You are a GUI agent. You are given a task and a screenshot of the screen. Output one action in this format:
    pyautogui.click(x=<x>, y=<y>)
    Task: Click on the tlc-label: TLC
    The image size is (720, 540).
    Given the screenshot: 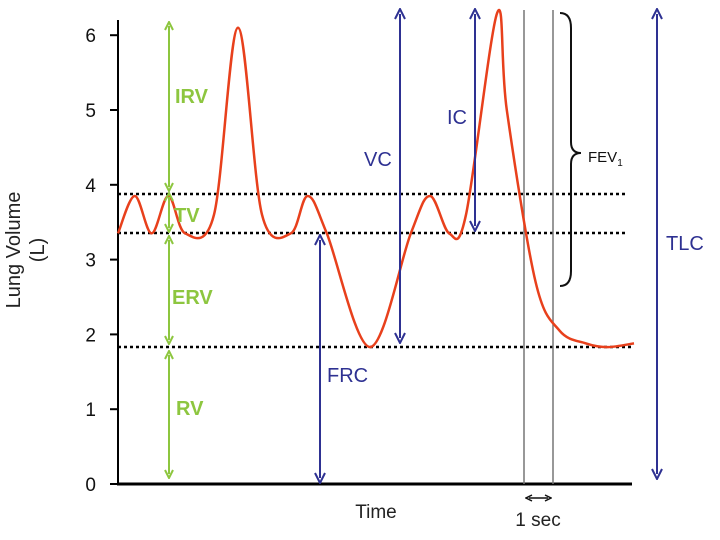 What is the action you would take?
    pyautogui.click(x=685, y=244)
    